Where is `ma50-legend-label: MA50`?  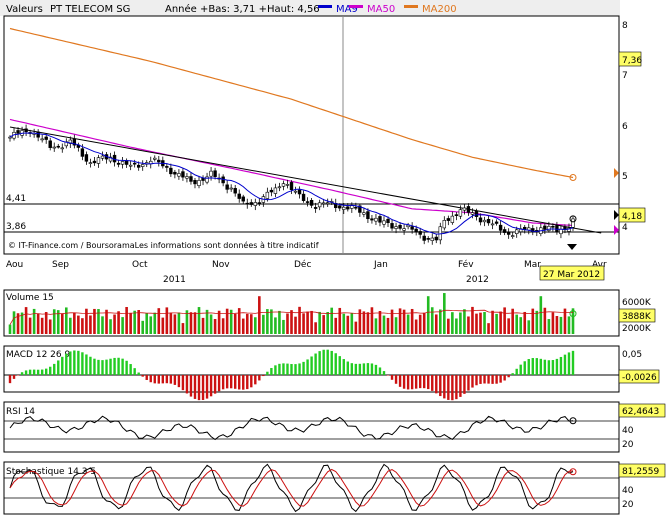 ma50-legend-label: MA50 is located at coordinates (381, 9).